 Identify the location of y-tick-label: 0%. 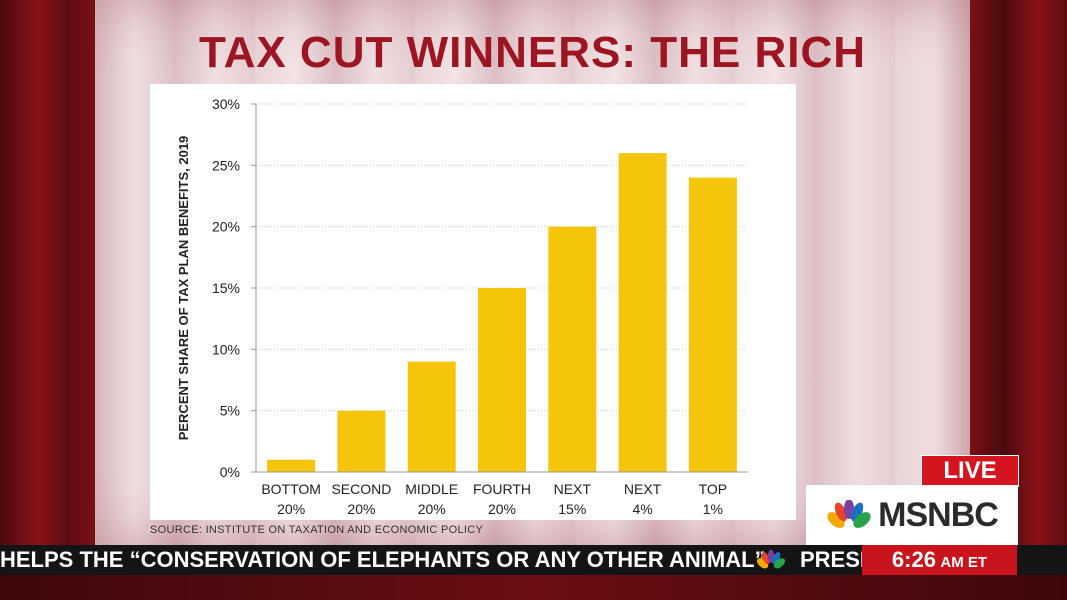
(230, 472).